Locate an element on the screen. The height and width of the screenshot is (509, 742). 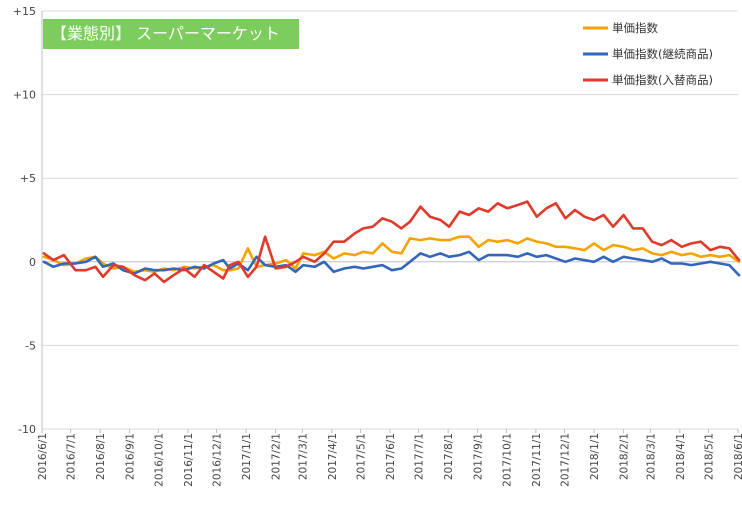
x-tick-label: 2016/11/1 is located at coordinates (189, 460).